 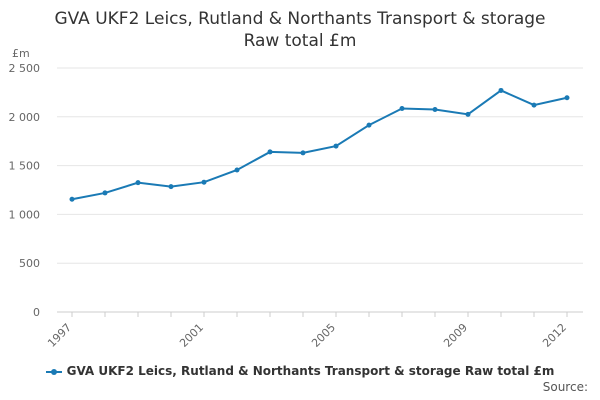 What do you see at coordinates (36, 312) in the screenshot?
I see `y-tick-label: 0` at bounding box center [36, 312].